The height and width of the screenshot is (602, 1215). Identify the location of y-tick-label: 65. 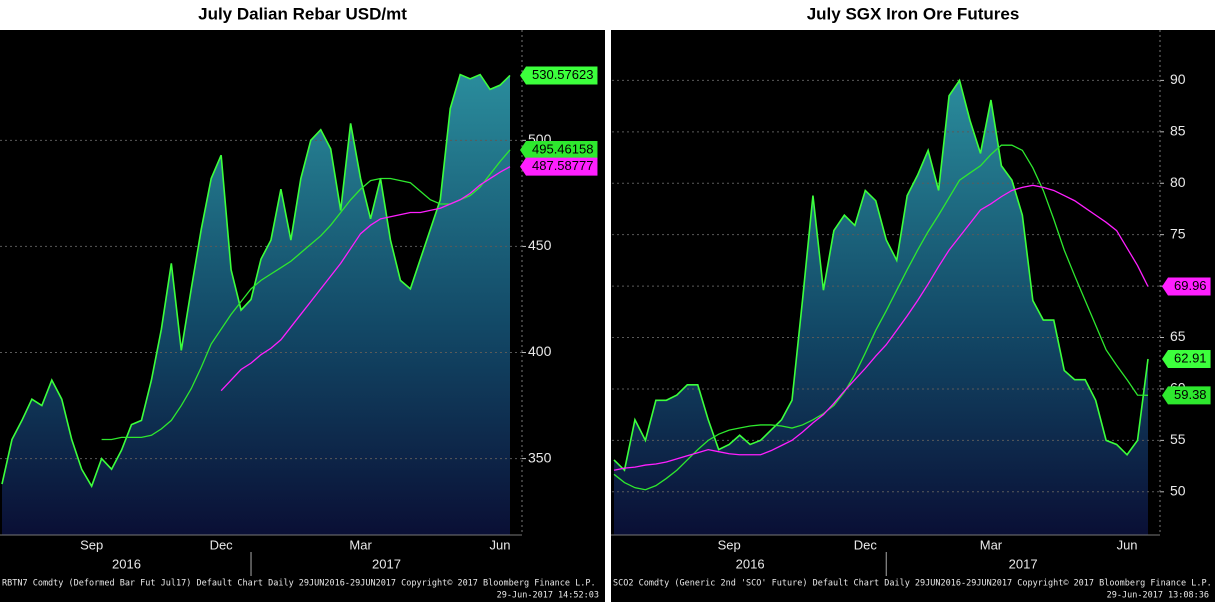
(1178, 336).